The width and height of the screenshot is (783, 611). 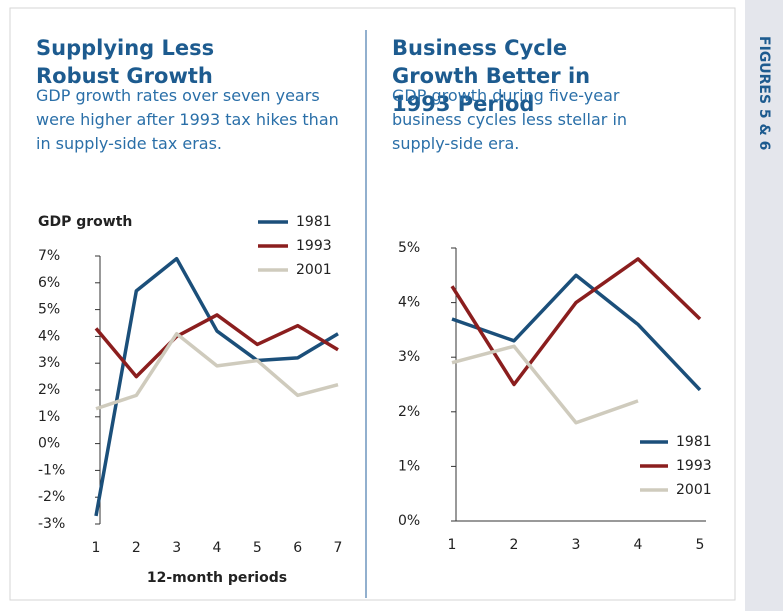 I want to click on chart-title: Supplying Less Robust Growth, so click(x=125, y=62).